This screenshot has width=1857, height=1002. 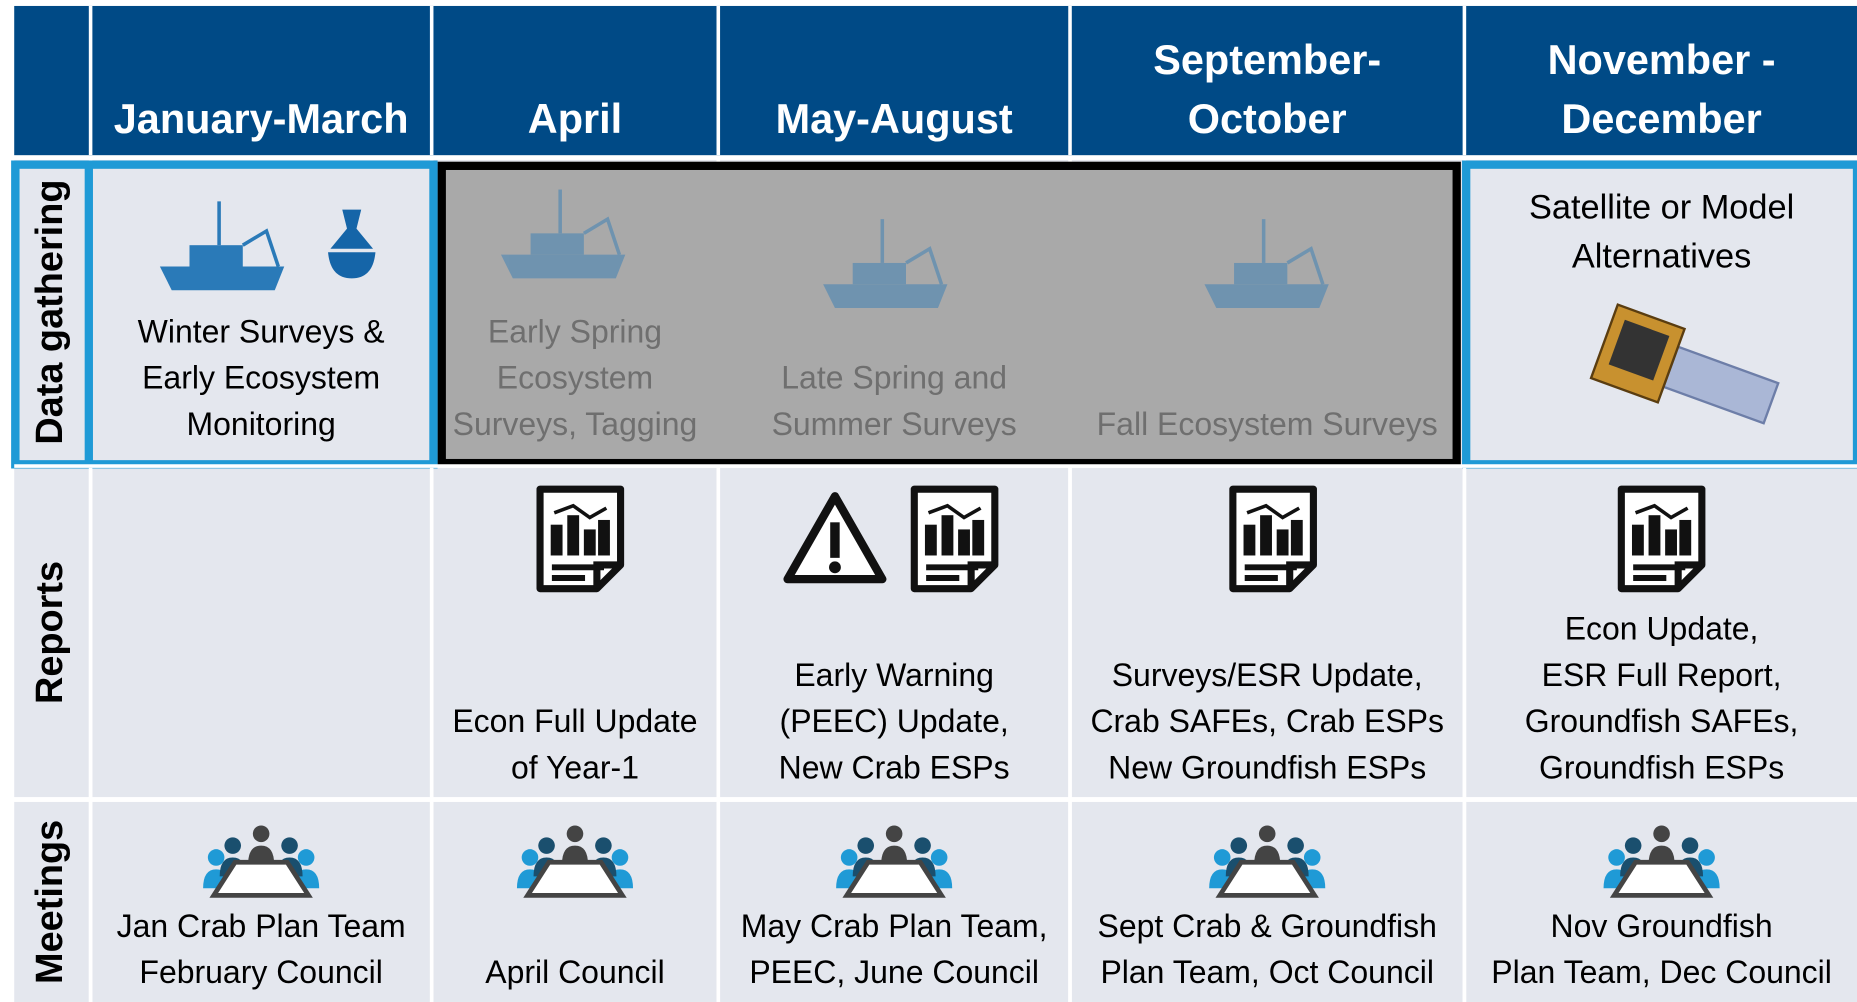 What do you see at coordinates (1639, 350) in the screenshot?
I see `satellite-sensor` at bounding box center [1639, 350].